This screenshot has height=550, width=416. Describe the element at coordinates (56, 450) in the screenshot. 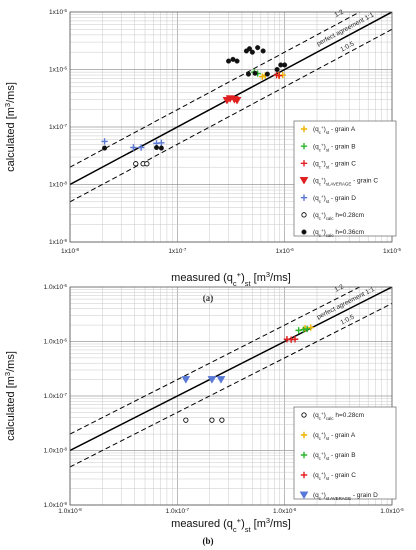

I see `y-tick-label: 1.0x10⁻⁸` at that location.